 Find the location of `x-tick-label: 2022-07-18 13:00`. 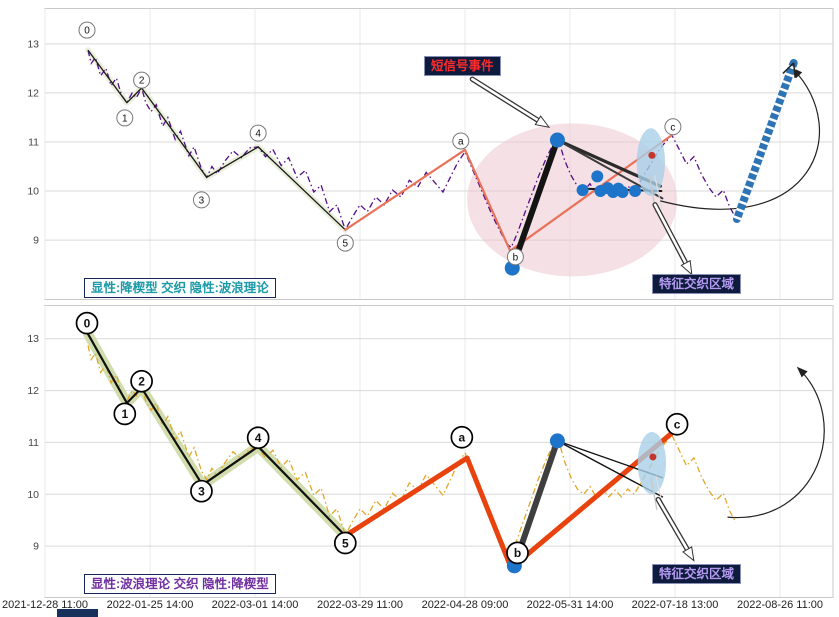

x-tick-label: 2022-07-18 13:00 is located at coordinates (675, 605).